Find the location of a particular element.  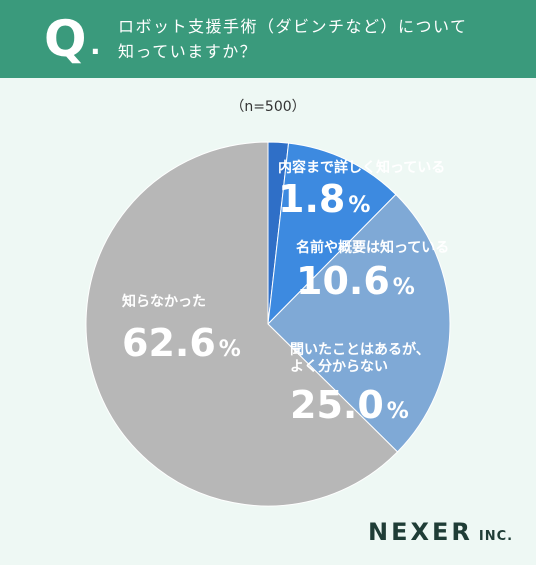

slice-value-2: 25.0% is located at coordinates (349, 405).